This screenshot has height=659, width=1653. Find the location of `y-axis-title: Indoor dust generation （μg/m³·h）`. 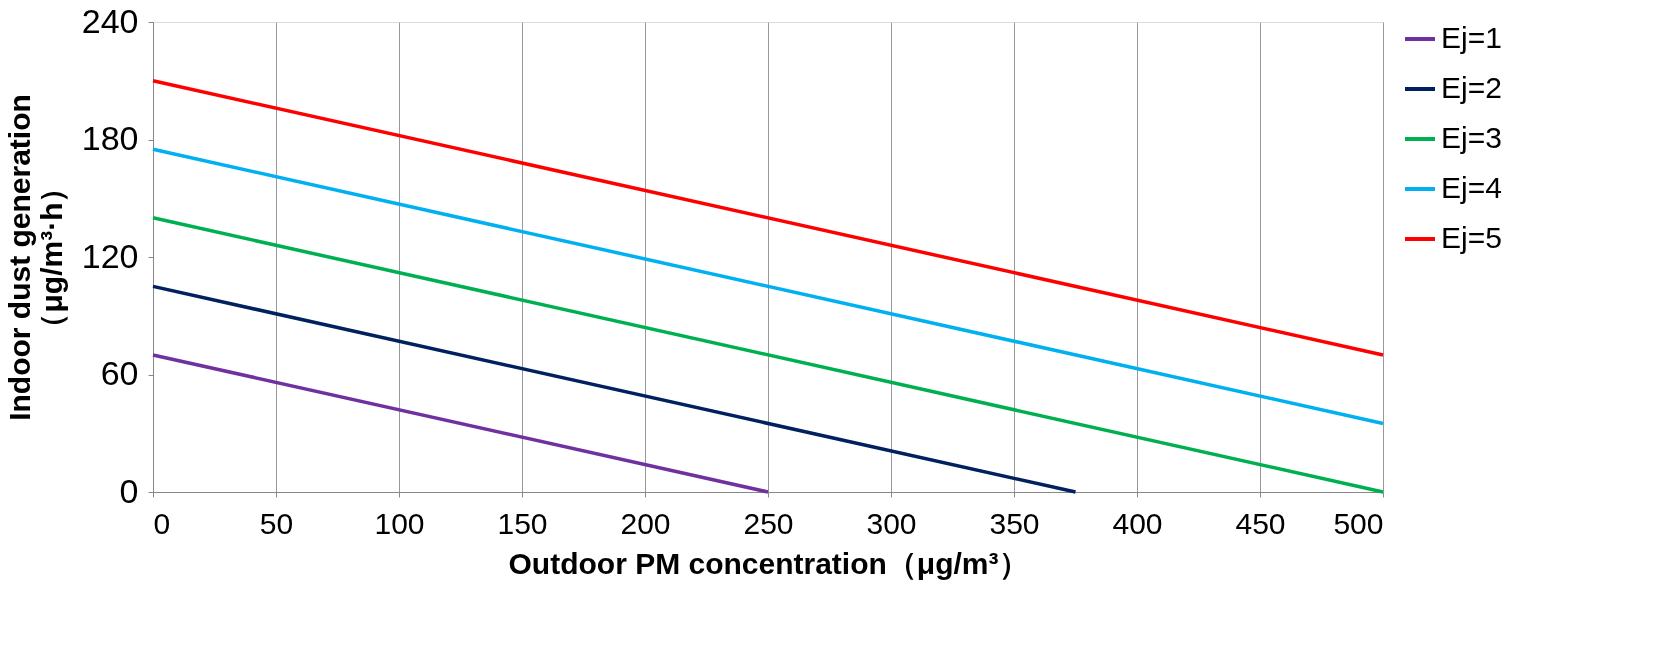

y-axis-title: Indoor dust generation （μg/m³·h） is located at coordinates (35, 257).